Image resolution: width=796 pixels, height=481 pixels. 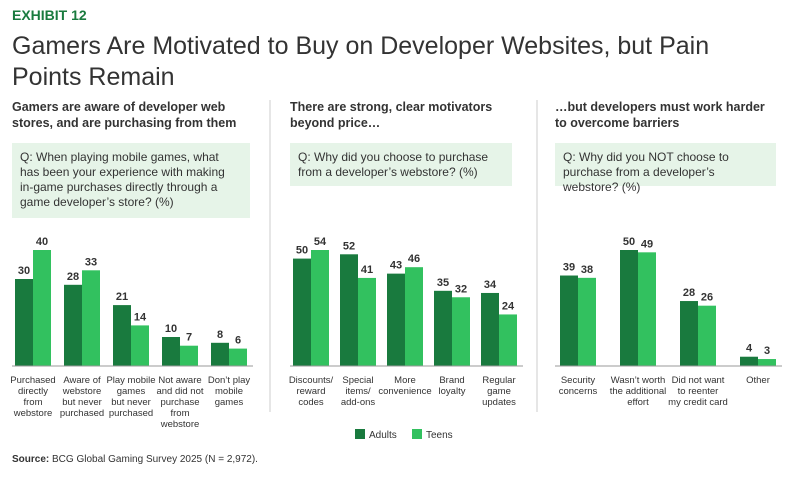 What do you see at coordinates (42, 242) in the screenshot?
I see `value-label: 40` at bounding box center [42, 242].